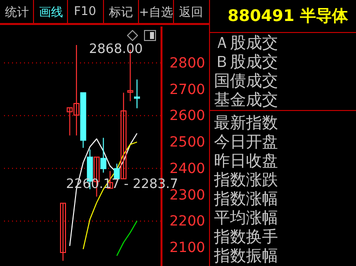  Describe the element at coordinates (17, 12) in the screenshot. I see `text: 统计` at that location.